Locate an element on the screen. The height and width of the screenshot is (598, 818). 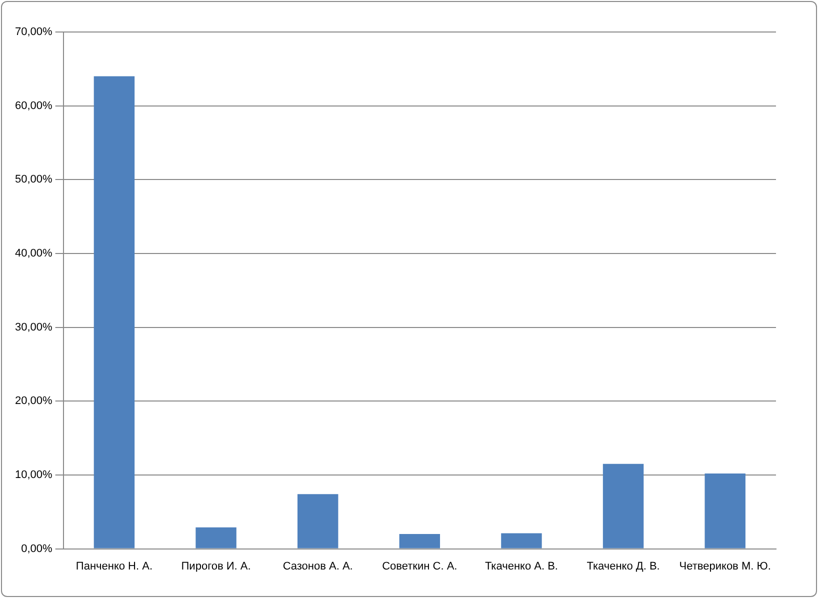
y-tick-label: 60,00% is located at coordinates (33, 106).